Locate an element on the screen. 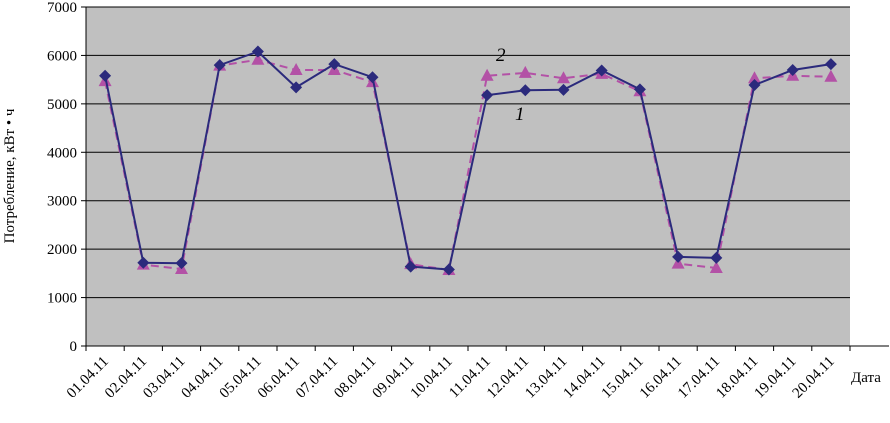 The height and width of the screenshot is (423, 890). x-tick-label: 13.04.11 is located at coordinates (546, 378).